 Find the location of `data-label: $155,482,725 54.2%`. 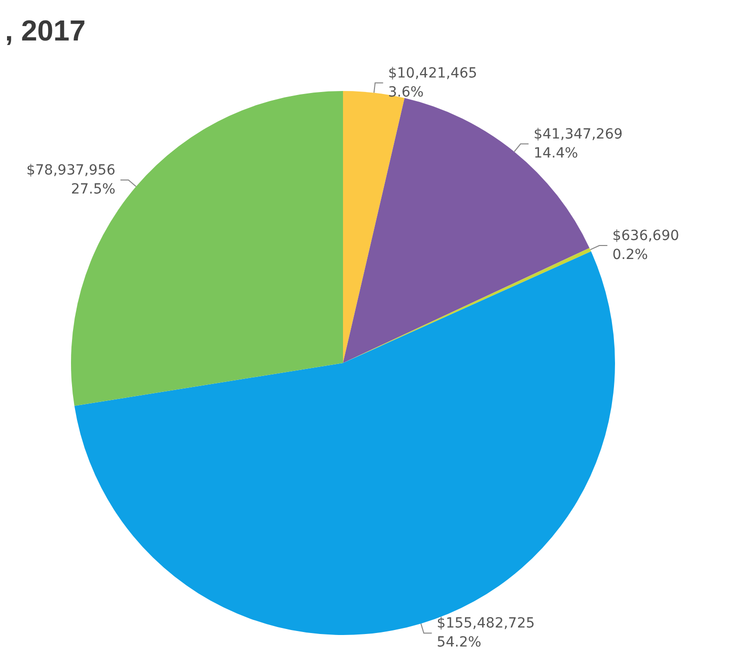

data-label: $155,482,725 54.2% is located at coordinates (485, 633).